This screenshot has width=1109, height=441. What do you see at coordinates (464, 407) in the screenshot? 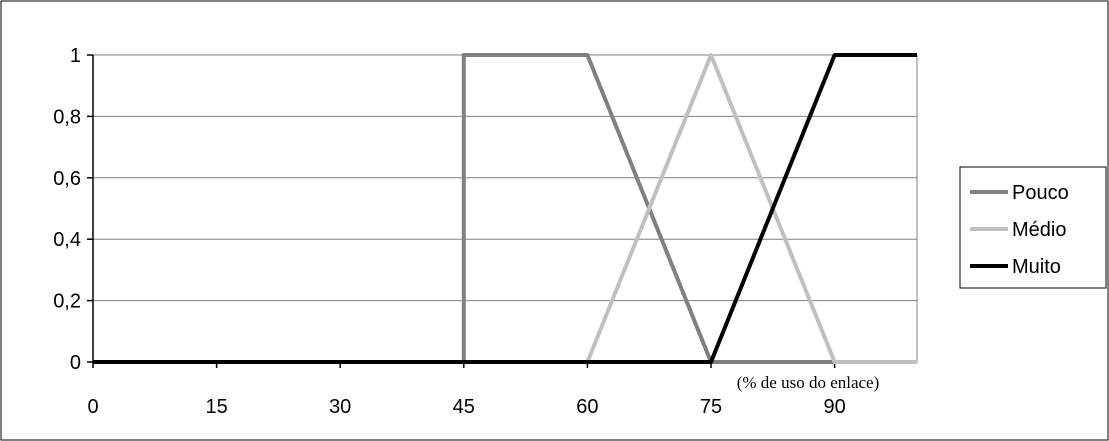
I see `x-tick-label: 45` at bounding box center [464, 407].